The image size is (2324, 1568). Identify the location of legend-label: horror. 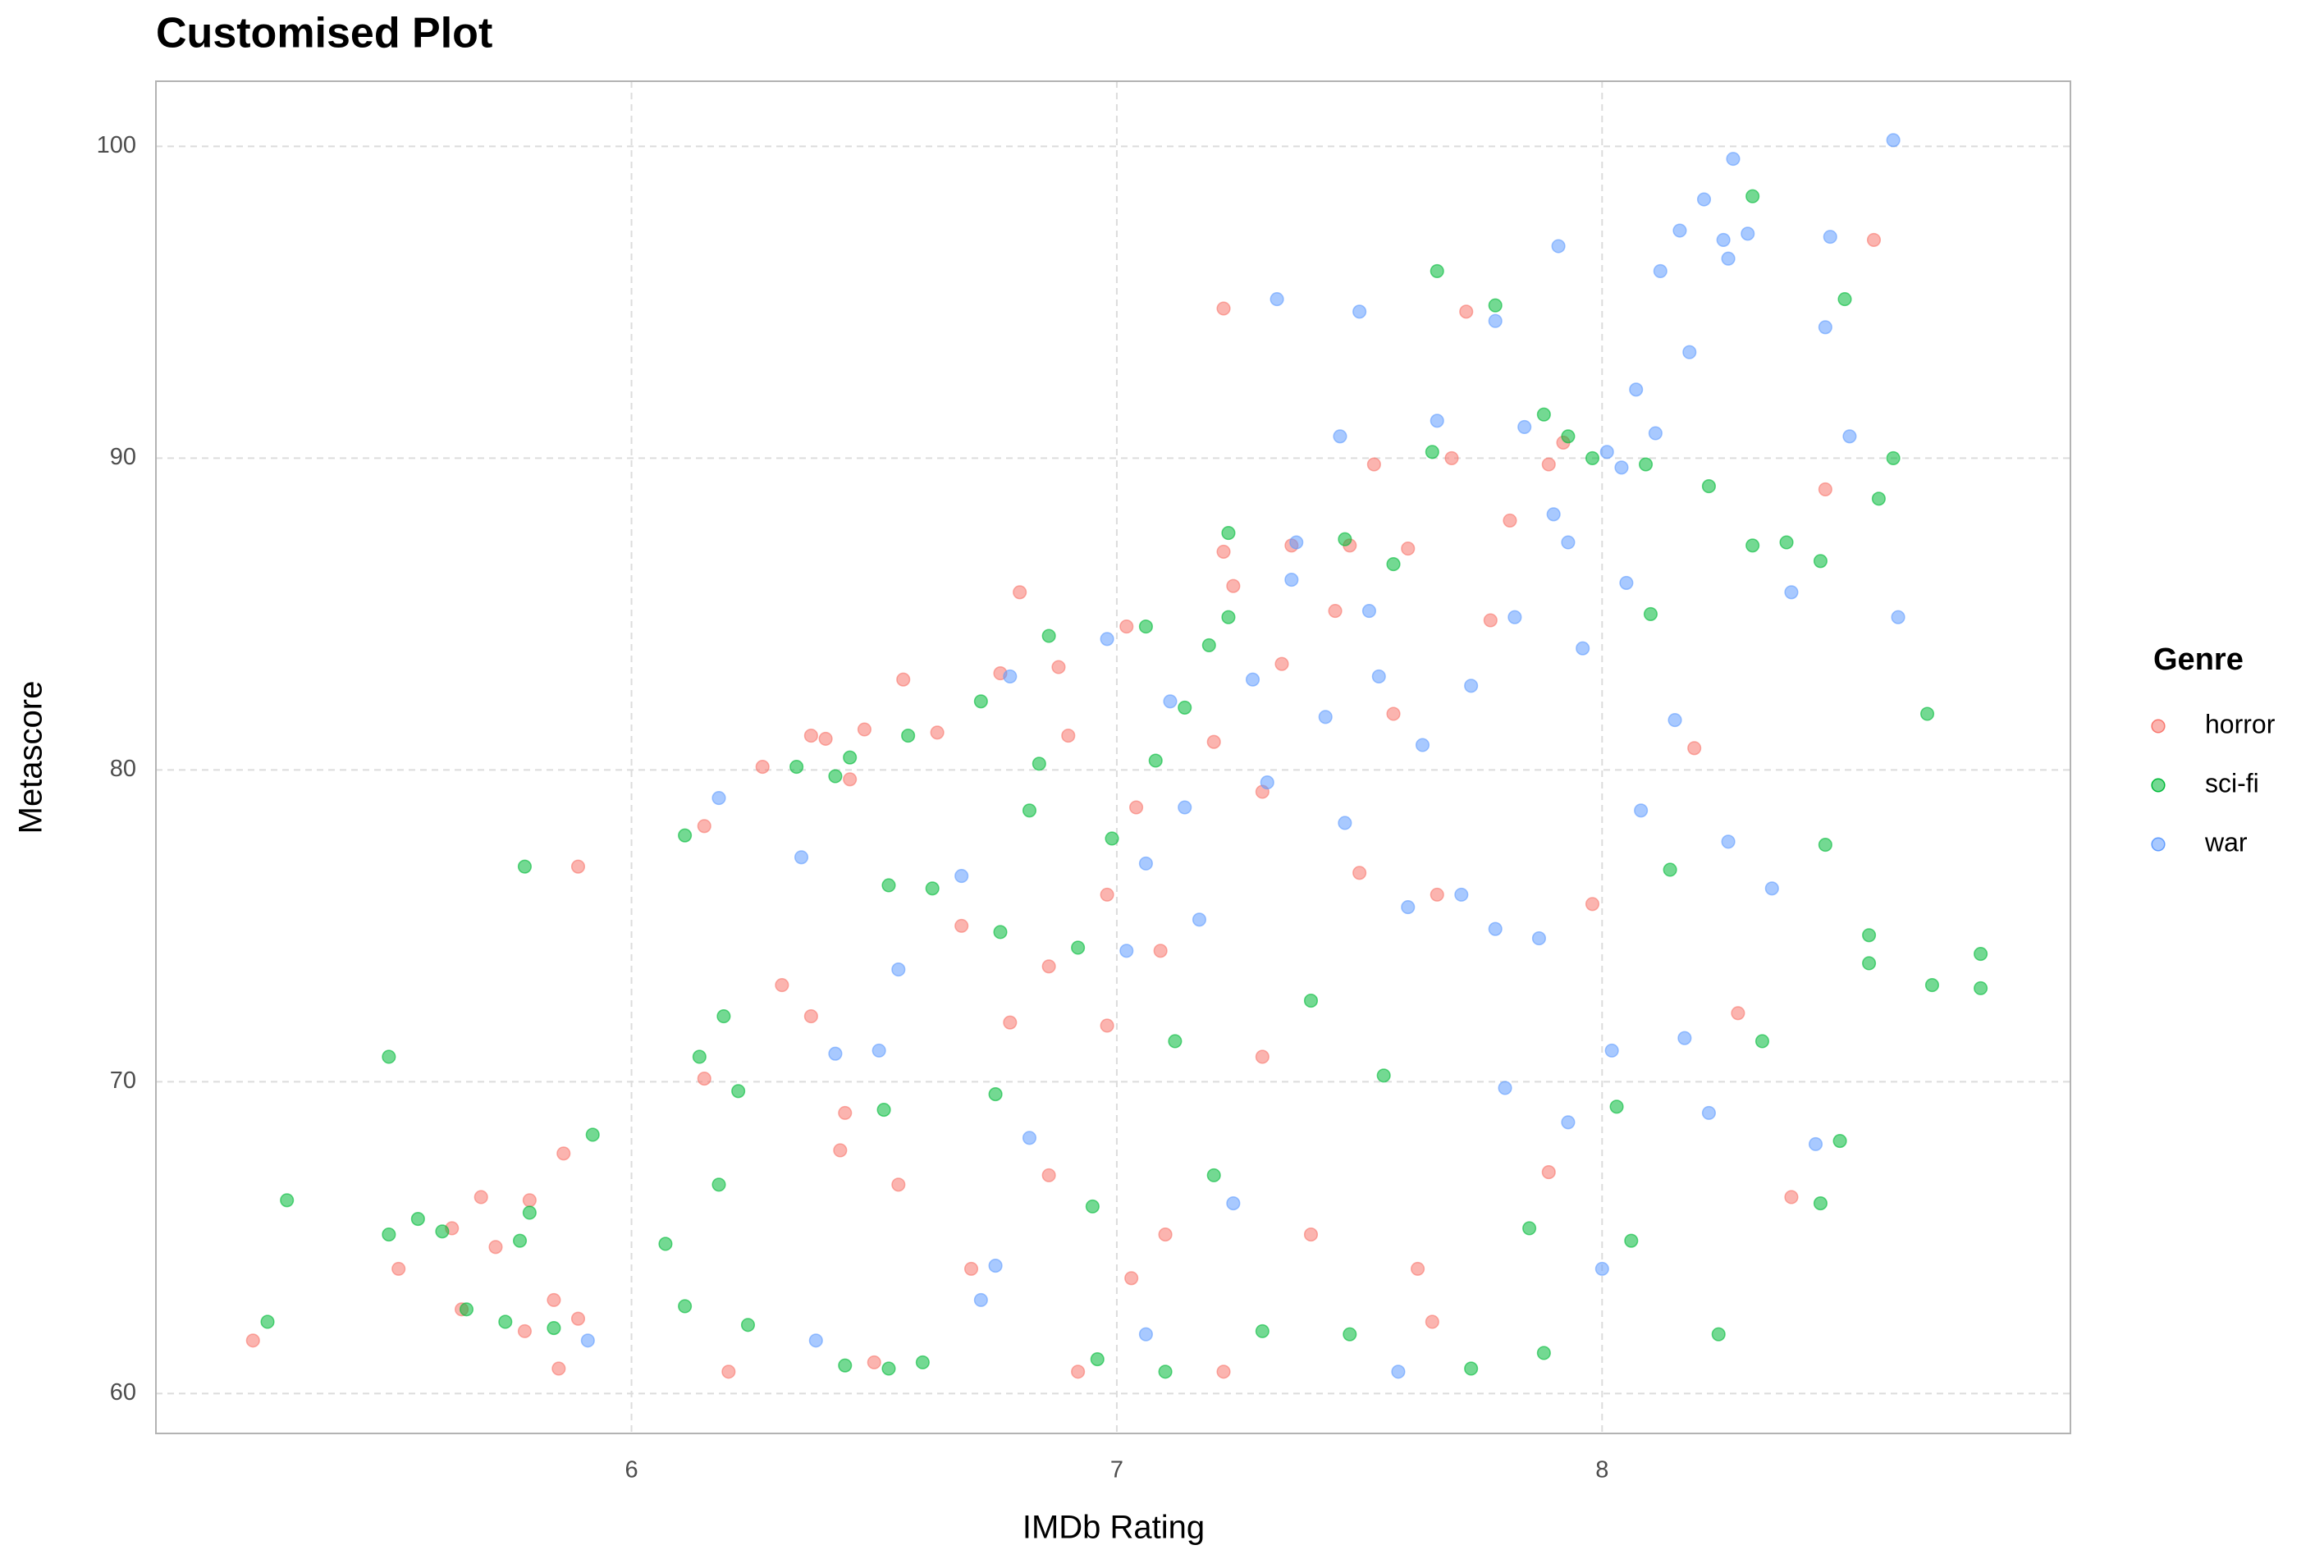
(2240, 723).